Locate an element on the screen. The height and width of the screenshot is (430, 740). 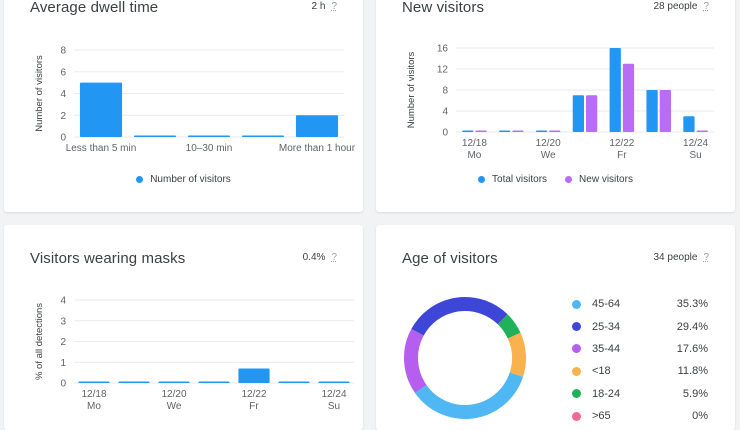
legend-label: Total visitors is located at coordinates (520, 179).